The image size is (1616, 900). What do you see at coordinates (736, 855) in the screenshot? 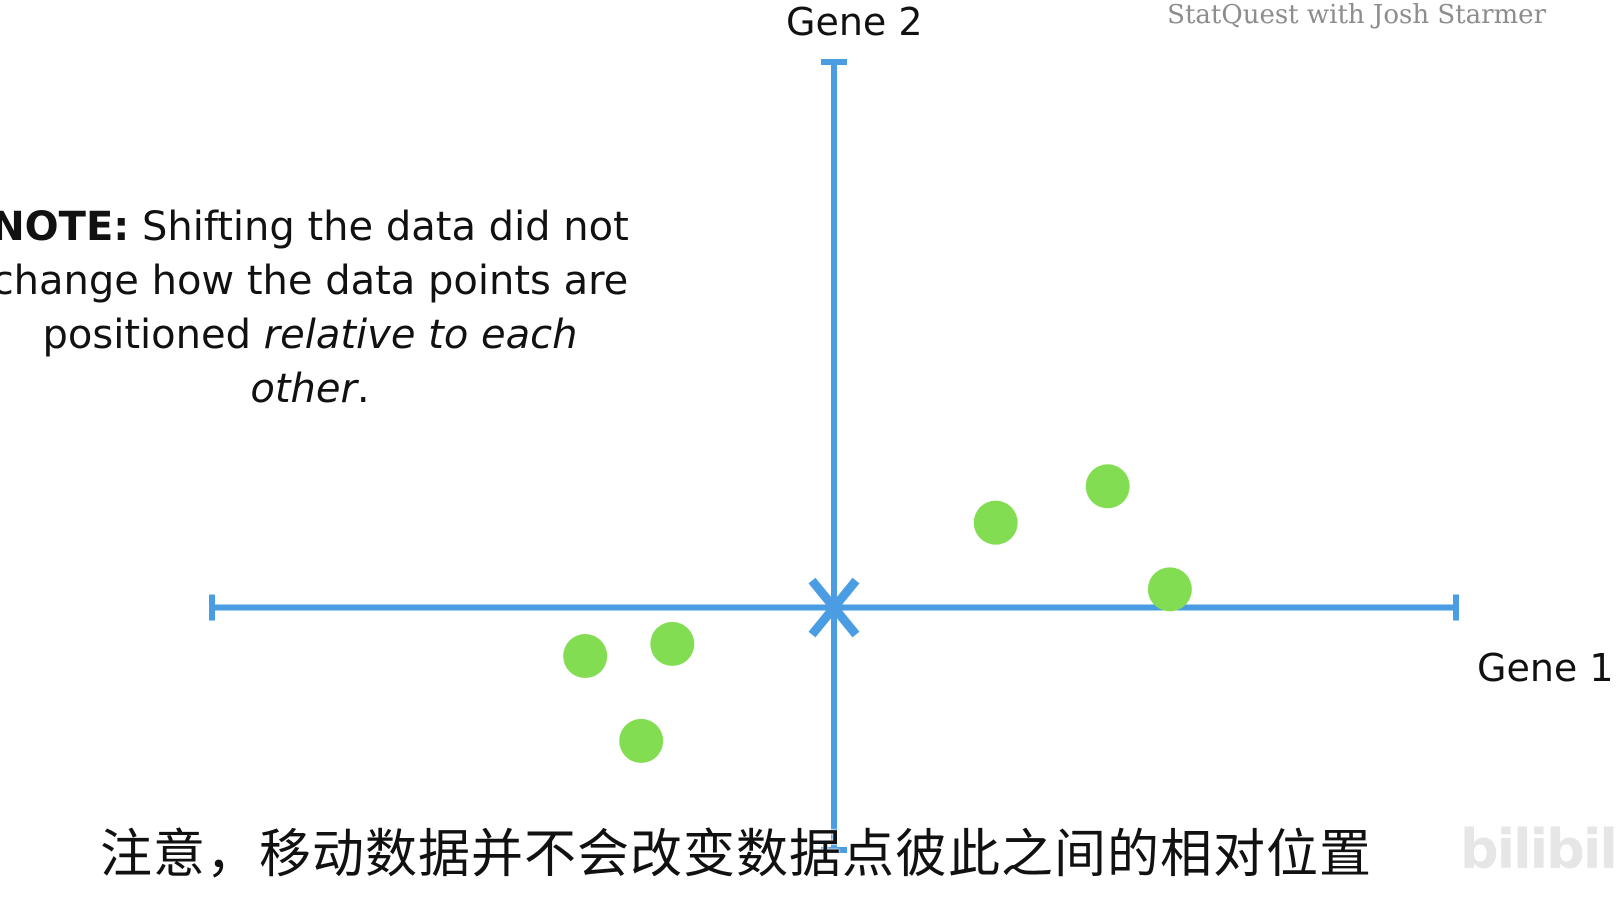
I see `video-subtitle: 注意，移动数据并不会改变数据点彼此之间的相对位置` at bounding box center [736, 855].